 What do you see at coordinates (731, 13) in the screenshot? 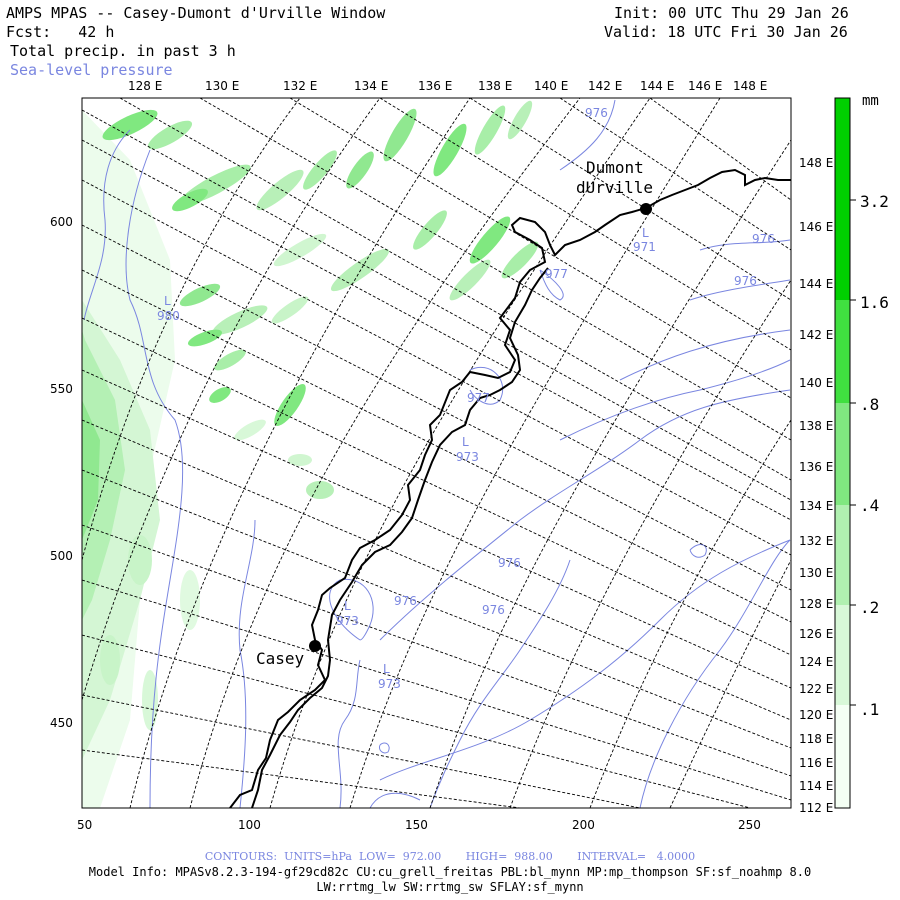
I see `init-time: Init: 00 UTC Thu 29 Jan 26` at bounding box center [731, 13].